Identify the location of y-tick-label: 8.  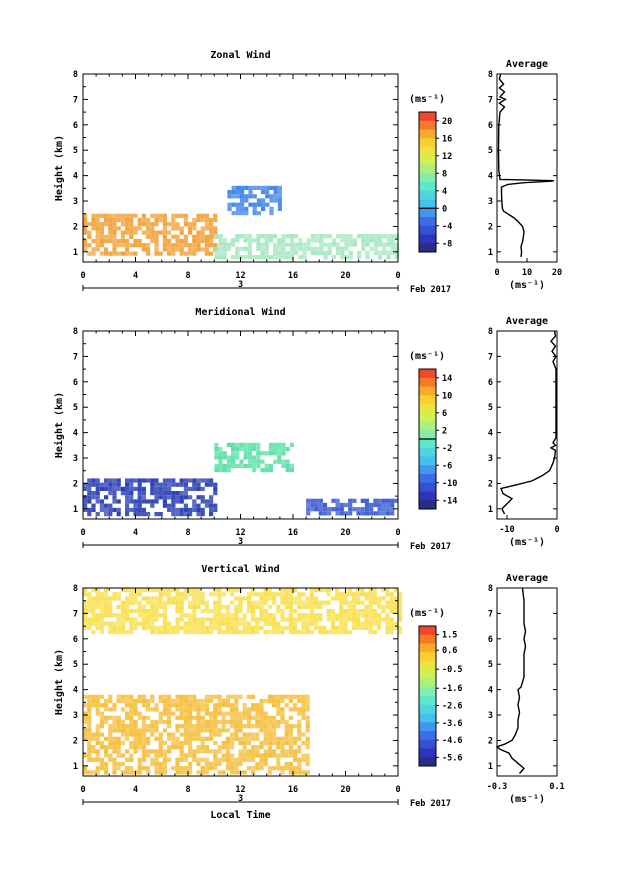
(75, 75).